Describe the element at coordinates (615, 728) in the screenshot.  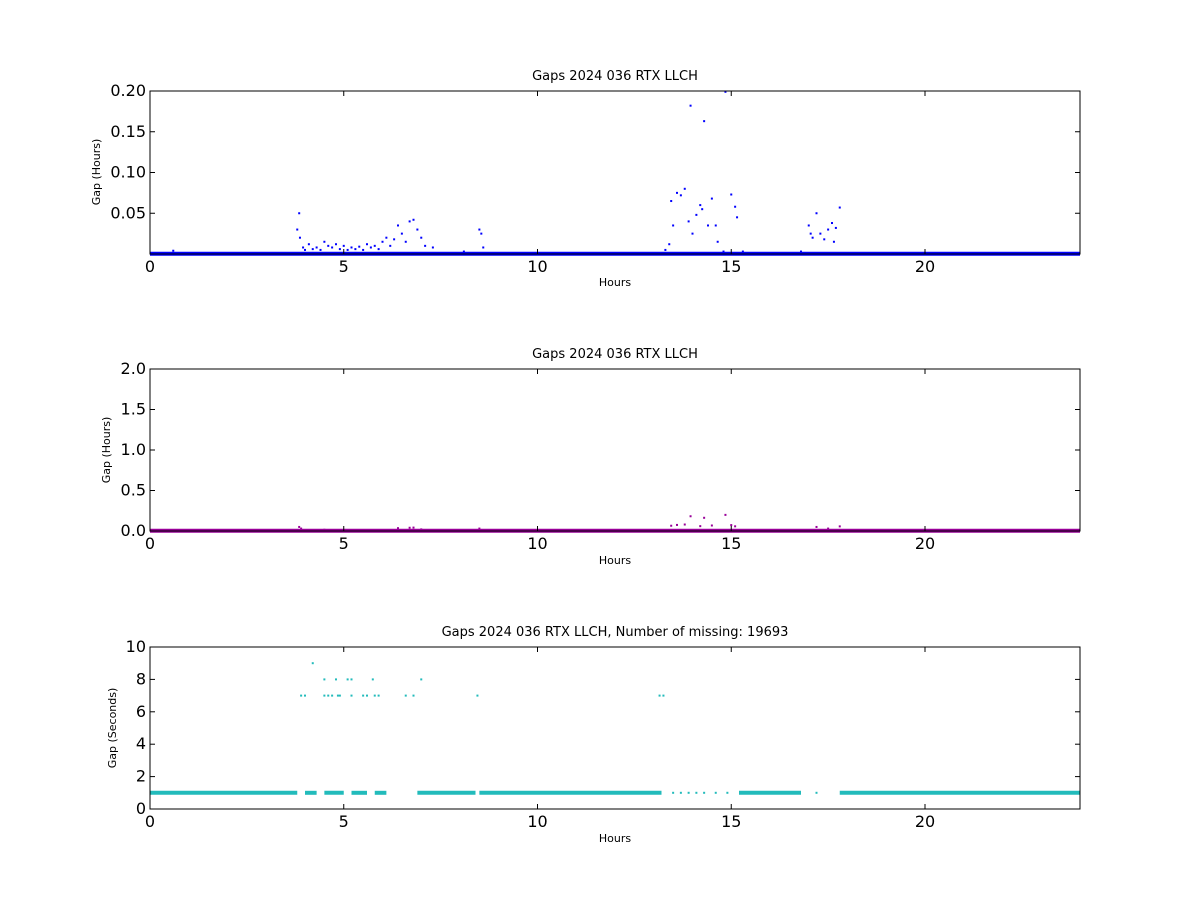
I see `axes-frame` at that location.